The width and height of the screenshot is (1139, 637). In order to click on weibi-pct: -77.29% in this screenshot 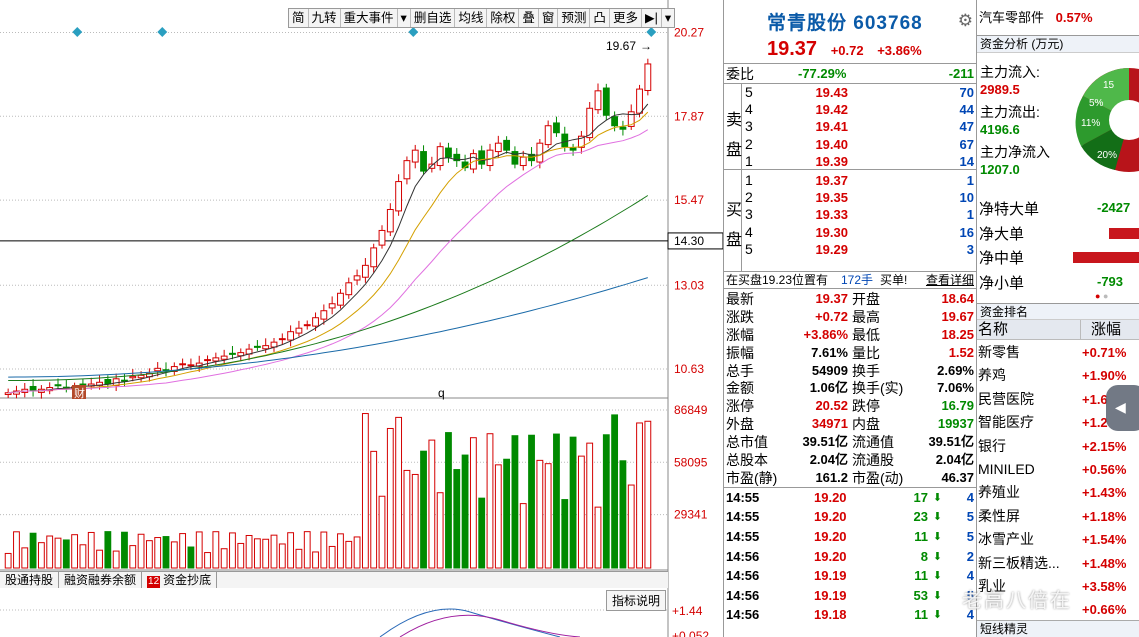, I will do `click(822, 73)`.